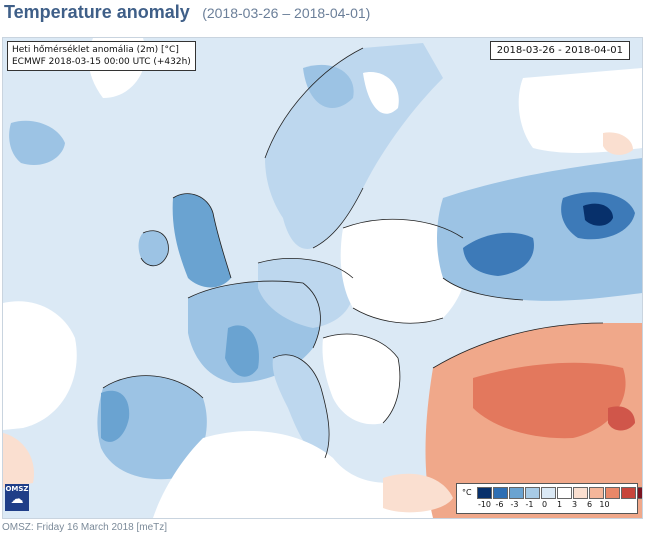 This screenshot has height=540, width=646. Describe the element at coordinates (95, 50) in the screenshot. I see `map-info-line1: Heti hőmérséklet anomália (2m) [°C]` at that location.